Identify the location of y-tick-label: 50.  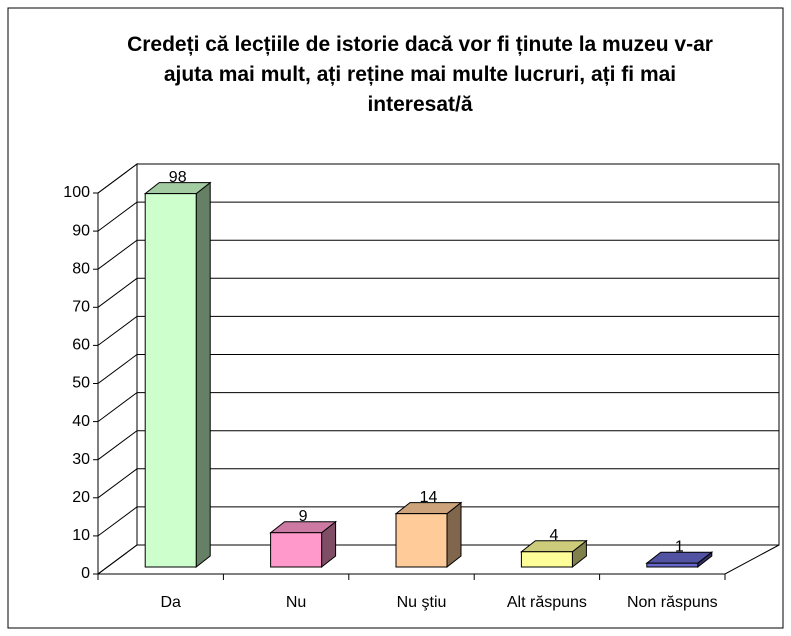
(81, 383).